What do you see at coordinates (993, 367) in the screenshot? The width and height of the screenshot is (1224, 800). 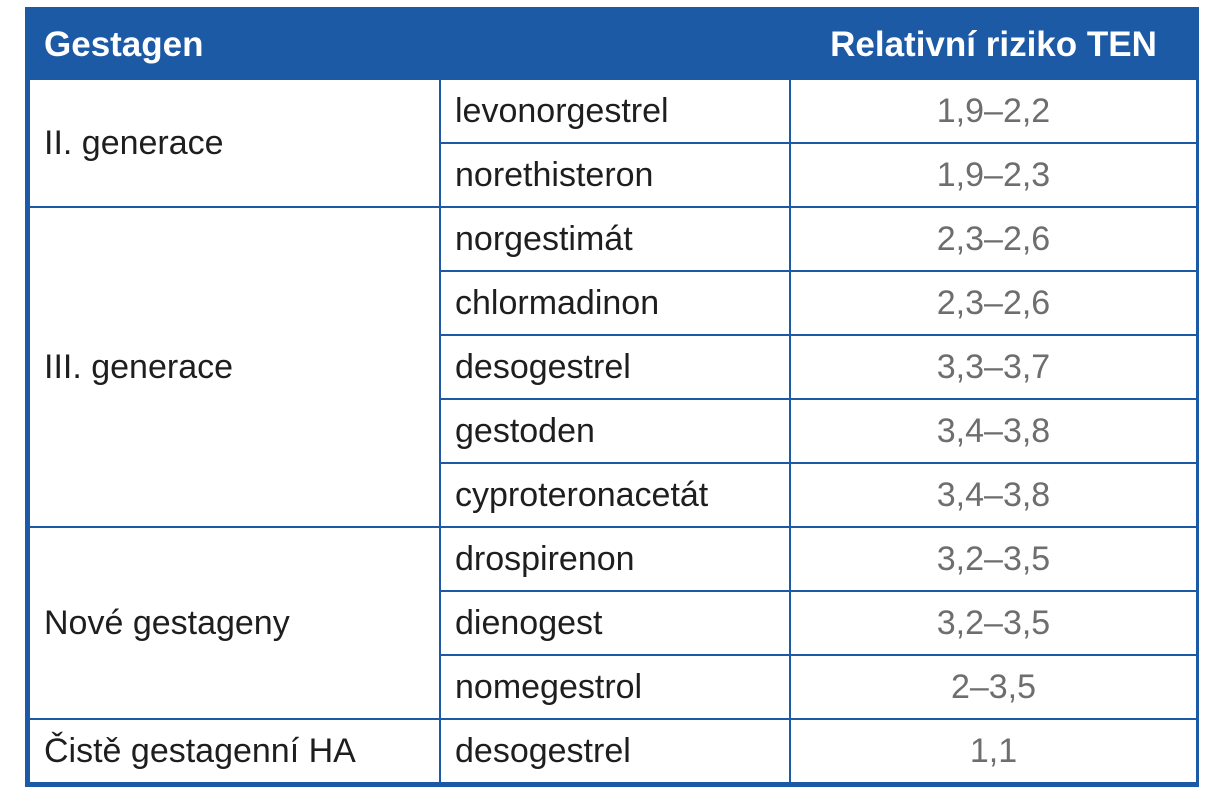 I see `risk-value: 3,3–3,7` at bounding box center [993, 367].